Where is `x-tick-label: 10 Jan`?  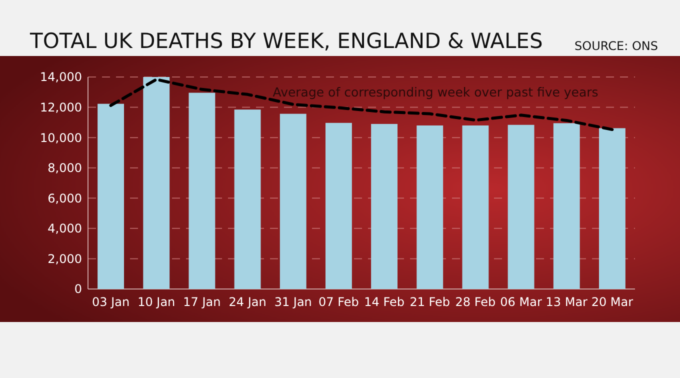
x-tick-label: 10 Jan is located at coordinates (157, 302).